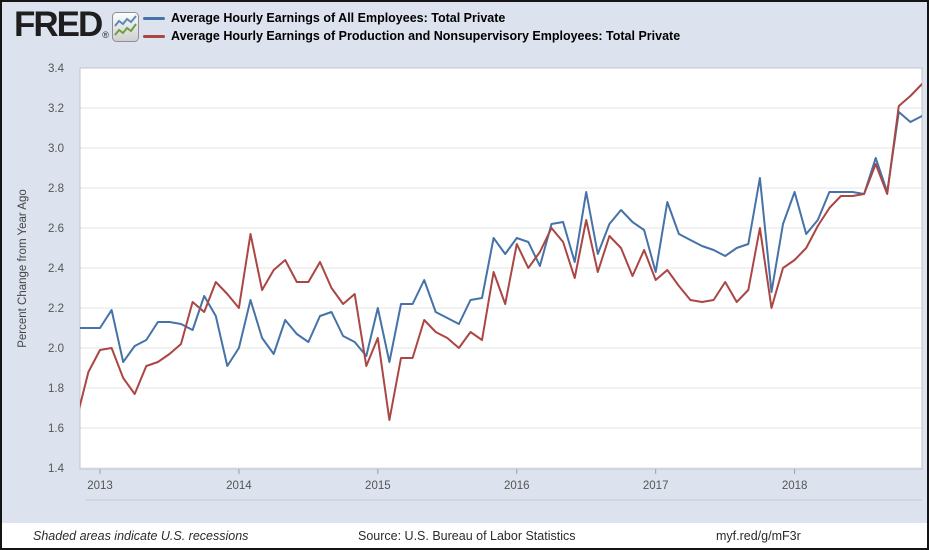 Image resolution: width=929 pixels, height=550 pixels. What do you see at coordinates (758, 536) in the screenshot?
I see `short-url-link: myf.red/g/mF3r` at bounding box center [758, 536].